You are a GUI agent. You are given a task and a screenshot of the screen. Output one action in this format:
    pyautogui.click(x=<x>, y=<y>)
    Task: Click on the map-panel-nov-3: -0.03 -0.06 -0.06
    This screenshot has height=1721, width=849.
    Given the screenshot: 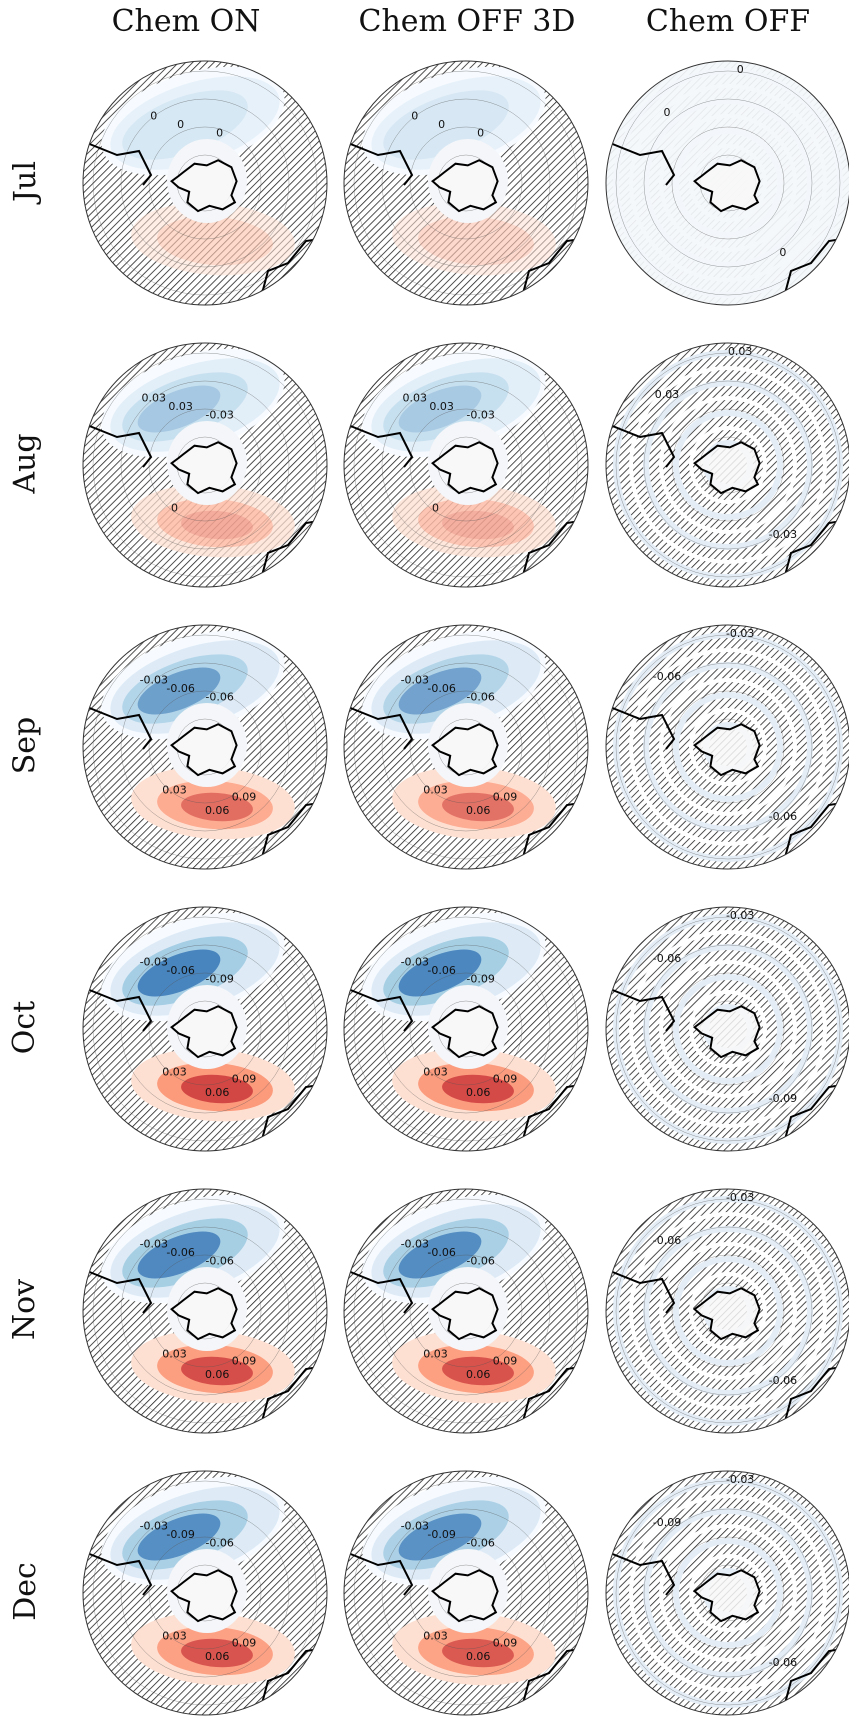 What is the action you would take?
    pyautogui.click(x=727, y=1311)
    